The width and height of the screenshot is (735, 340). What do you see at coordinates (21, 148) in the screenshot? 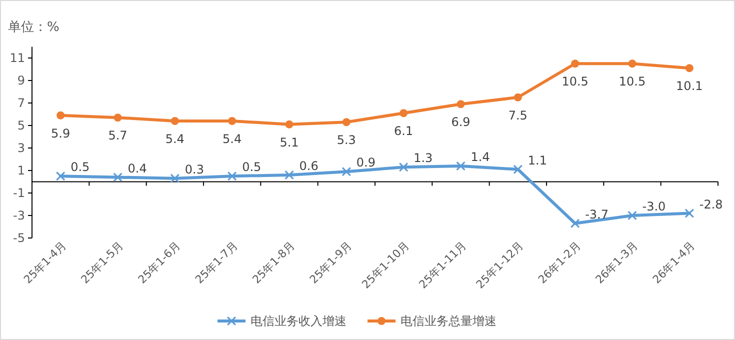
I see `y-tick-label: 3` at bounding box center [21, 148].